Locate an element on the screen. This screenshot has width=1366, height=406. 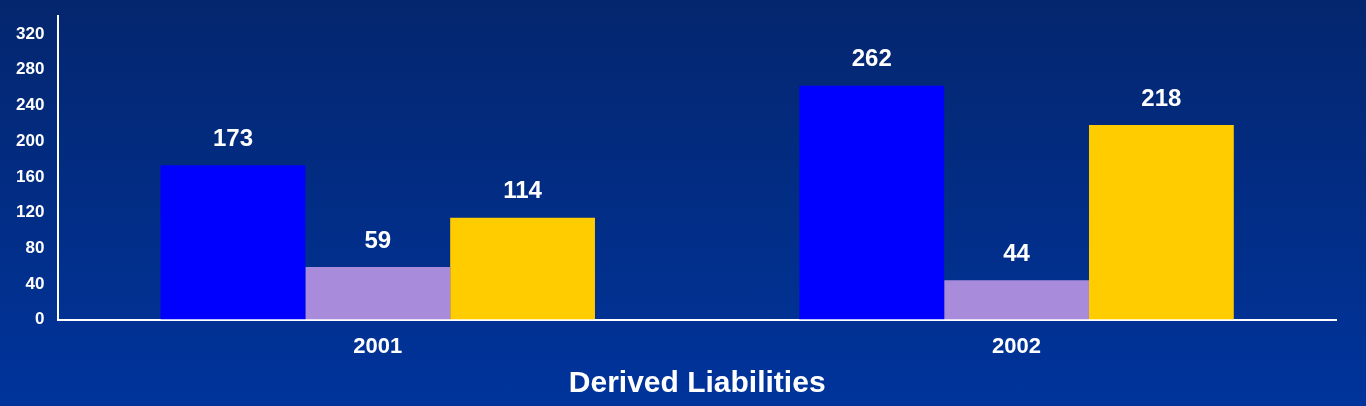
y-tick-label: 280 is located at coordinates (30, 69).